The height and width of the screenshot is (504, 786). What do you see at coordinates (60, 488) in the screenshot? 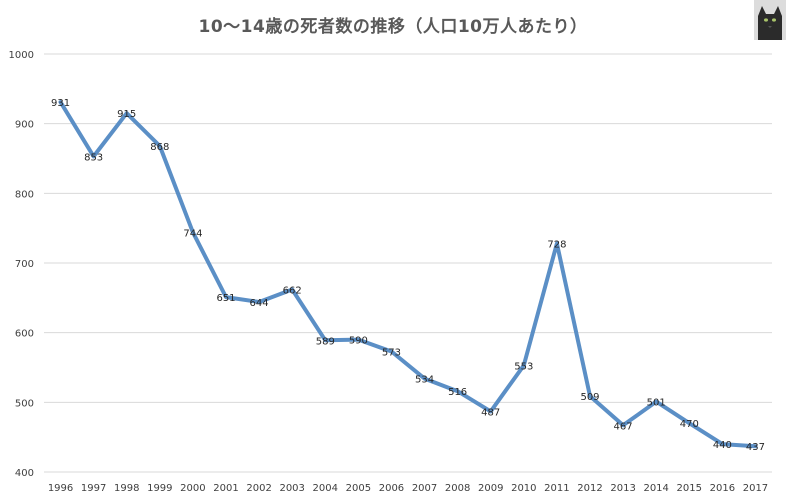
I see `x-tick-label: 1996` at bounding box center [60, 488].